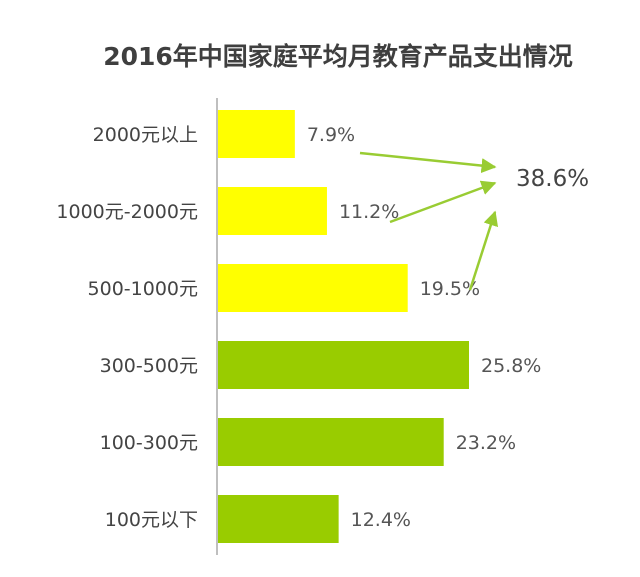  Describe the element at coordinates (450, 289) in the screenshot. I see `value-label-2: 19.5%` at that location.